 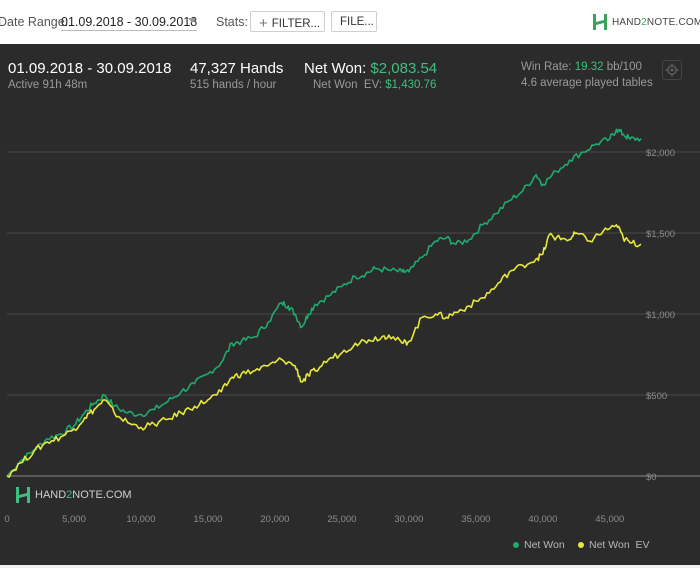 I want to click on chart-logo-two: 2, so click(x=69, y=495).